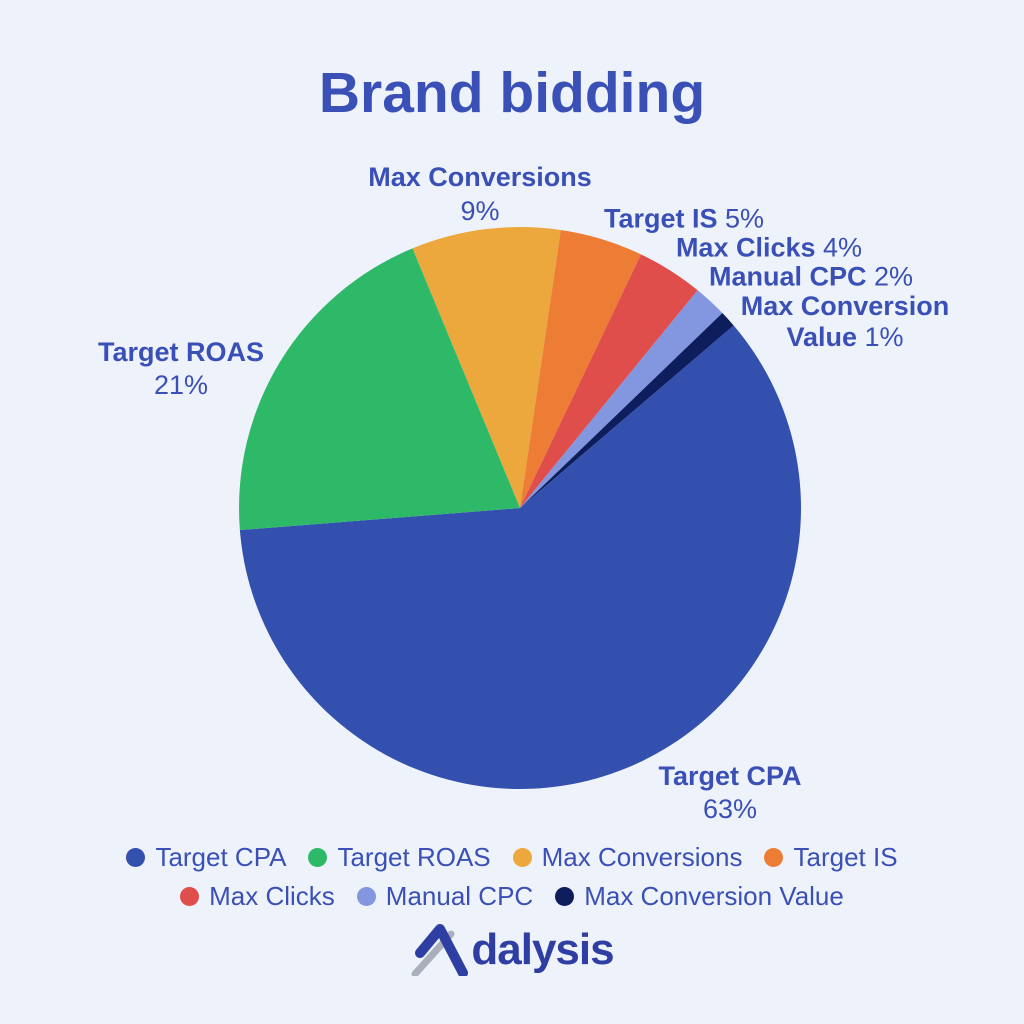  I want to click on legend-label: Max Conversions, so click(642, 857).